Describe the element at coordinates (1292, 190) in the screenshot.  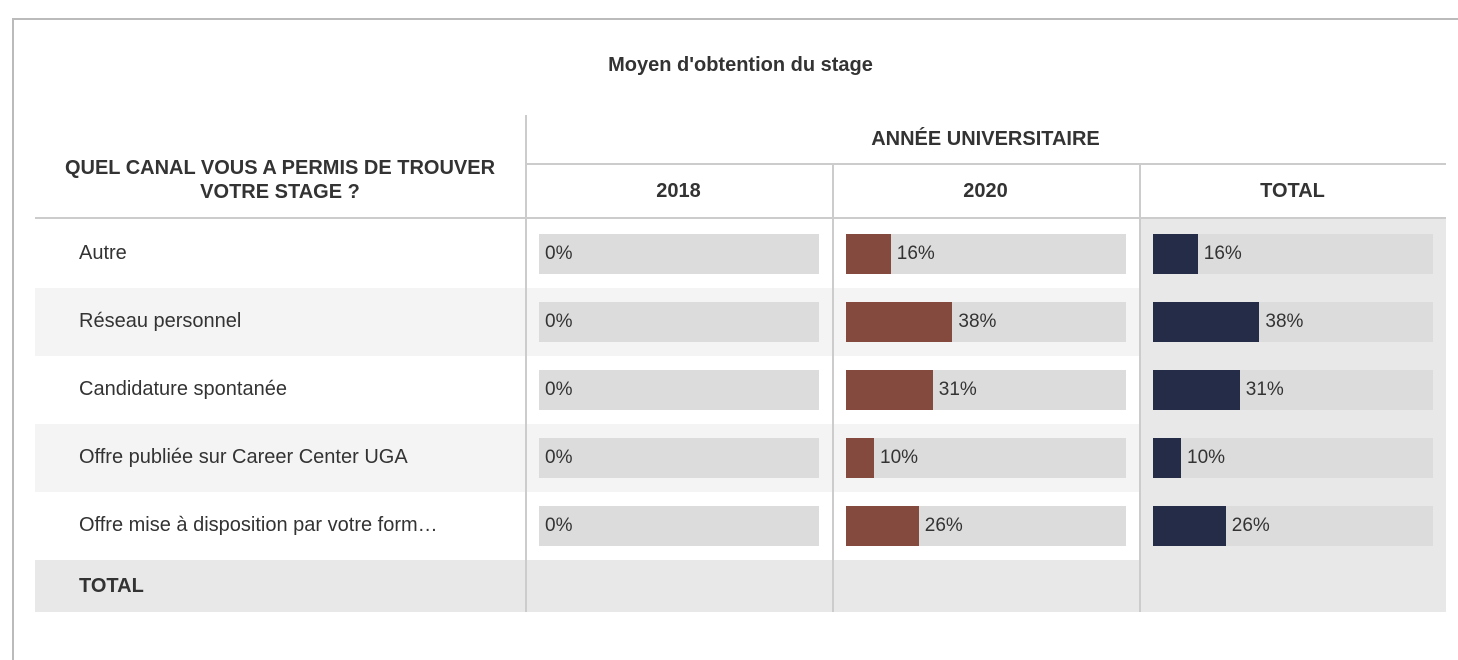
I see `column-header: TOTAL` at that location.